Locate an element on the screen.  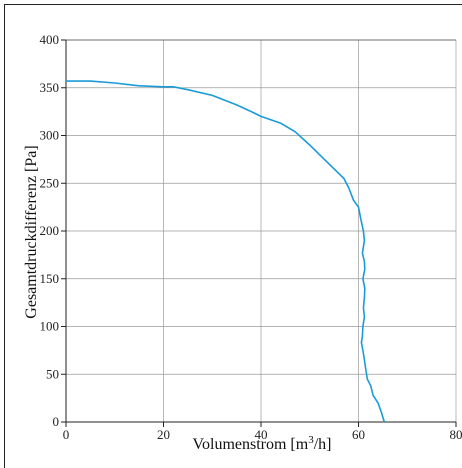
x-tick-label: 80 is located at coordinates (456, 434).